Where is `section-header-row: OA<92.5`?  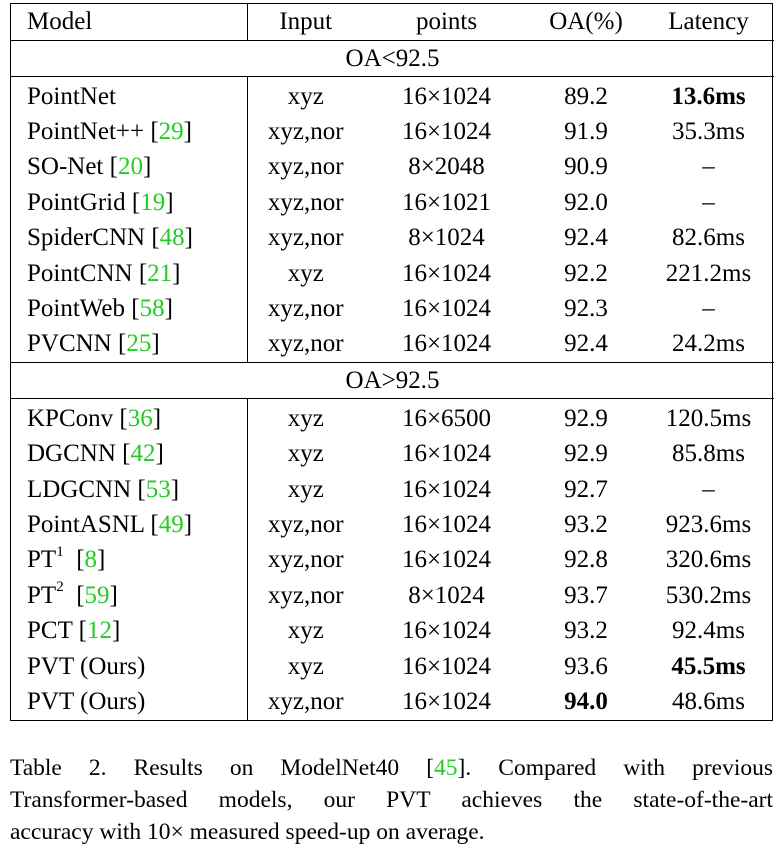 section-header-row: OA<92.5 is located at coordinates (392, 58).